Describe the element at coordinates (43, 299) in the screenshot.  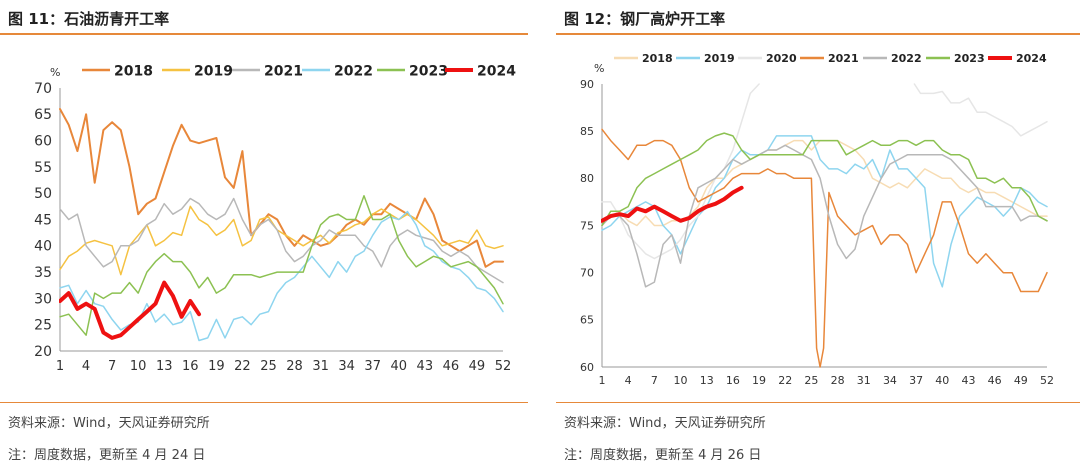
I see `y-tick-label: 30` at that location.